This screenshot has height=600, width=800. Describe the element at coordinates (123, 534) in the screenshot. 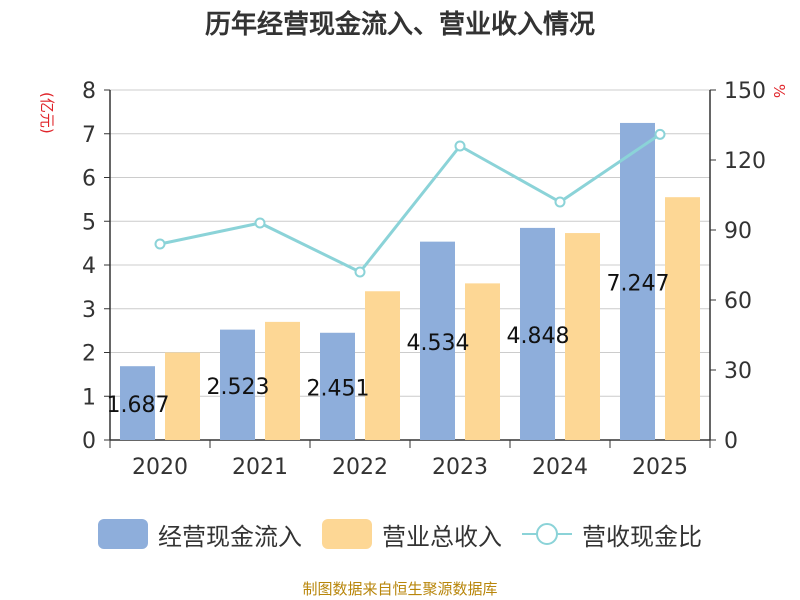

I see `legend-swatch-cash-inflow` at that location.